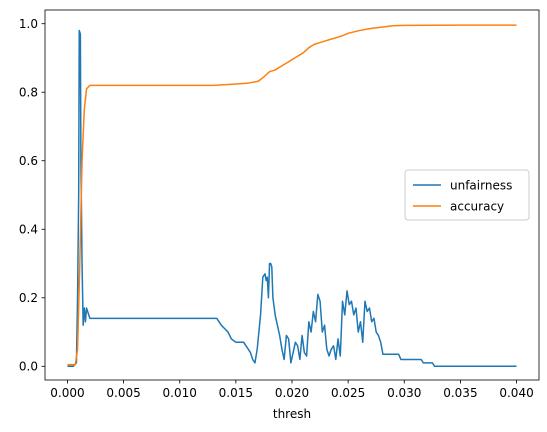  Describe the element at coordinates (460, 393) in the screenshot. I see `x-tick-label: 0.035` at that location.